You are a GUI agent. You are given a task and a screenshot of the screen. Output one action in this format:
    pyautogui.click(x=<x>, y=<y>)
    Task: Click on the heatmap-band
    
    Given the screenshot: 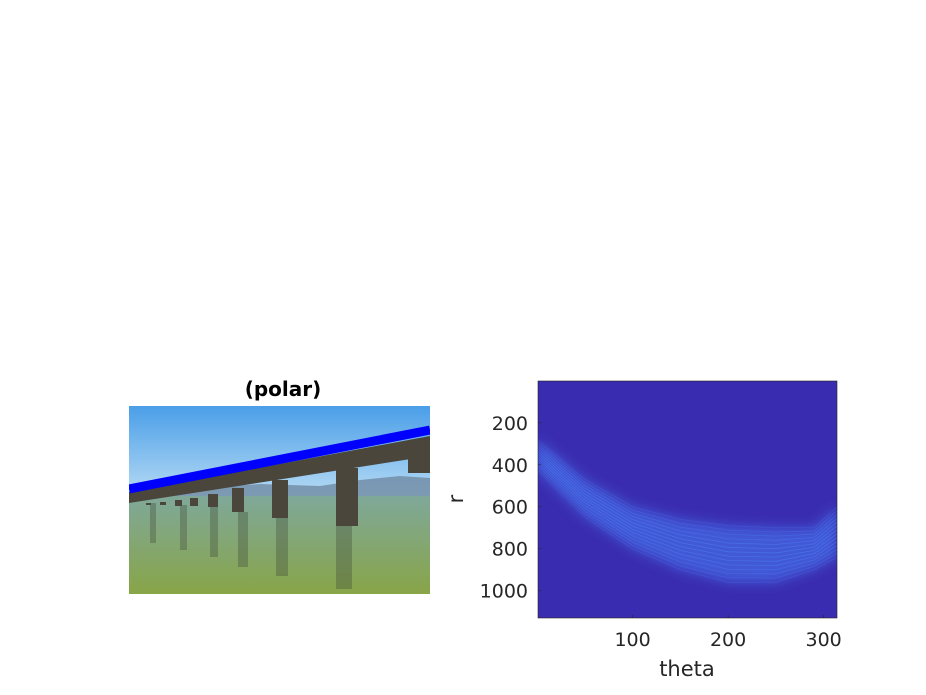 What is the action you would take?
    pyautogui.click(x=687, y=511)
    